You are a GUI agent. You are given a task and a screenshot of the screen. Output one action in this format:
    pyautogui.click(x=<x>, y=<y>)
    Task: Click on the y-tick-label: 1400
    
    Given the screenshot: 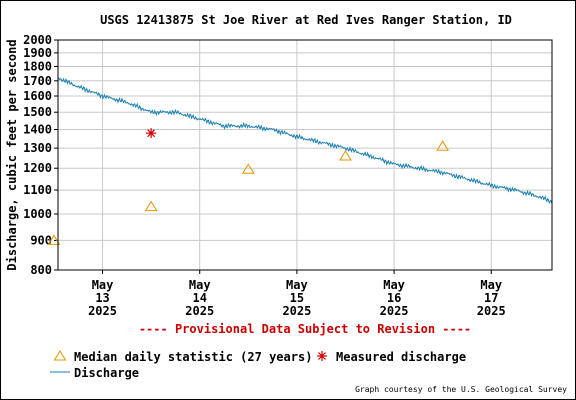 What is the action you would take?
    pyautogui.click(x=37, y=130)
    